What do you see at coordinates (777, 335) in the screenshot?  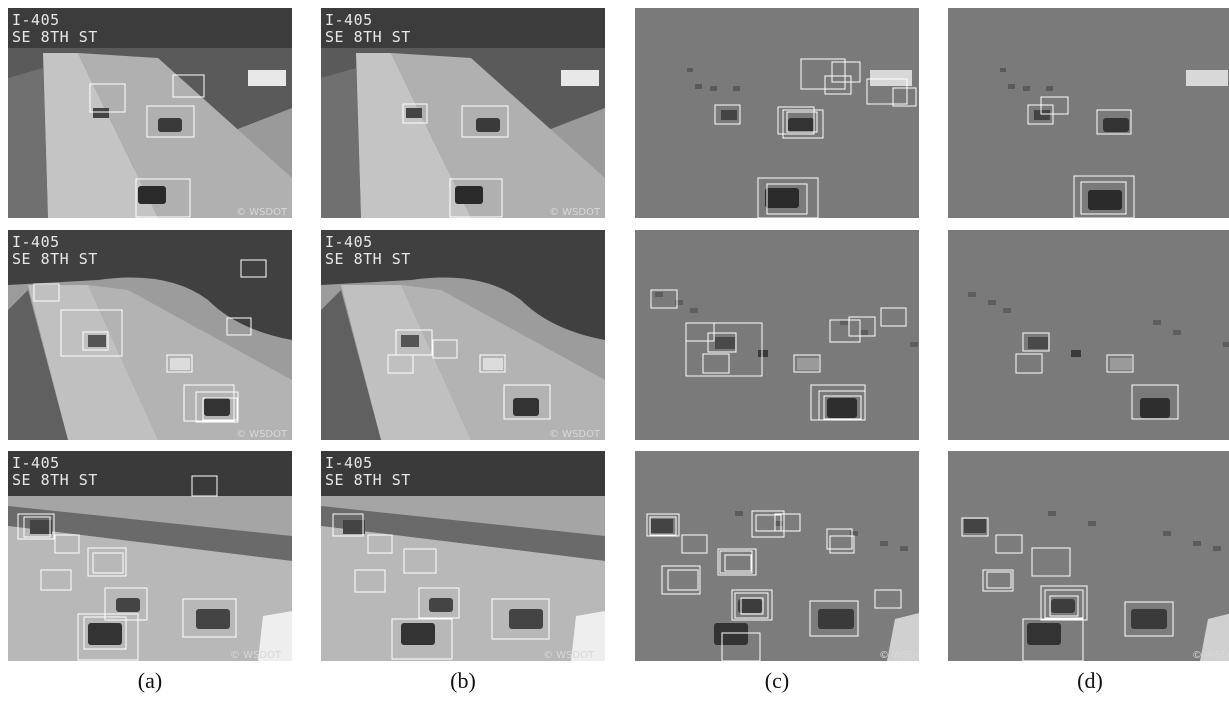 I see `frame-c-row2` at bounding box center [777, 335].